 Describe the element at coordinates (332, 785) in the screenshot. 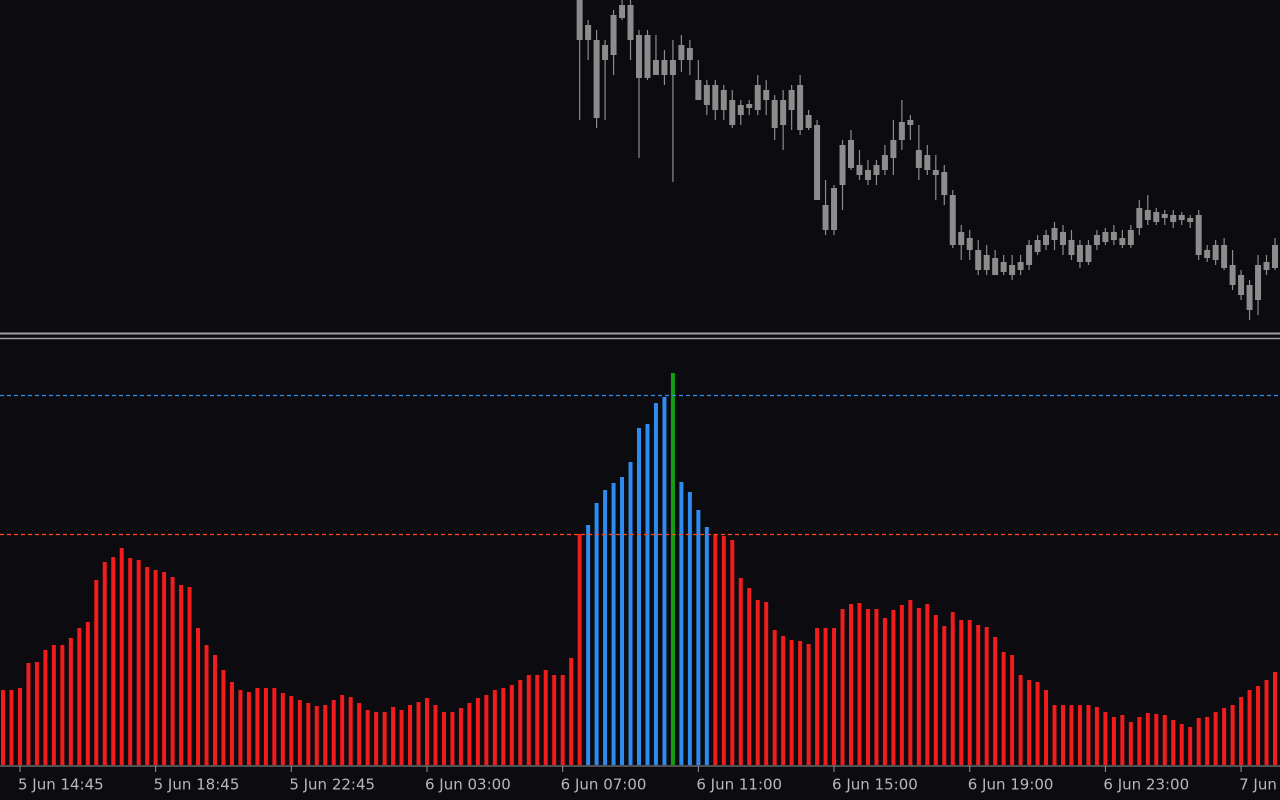

I see `x-tick-label: 5 Jun 22:45` at that location.